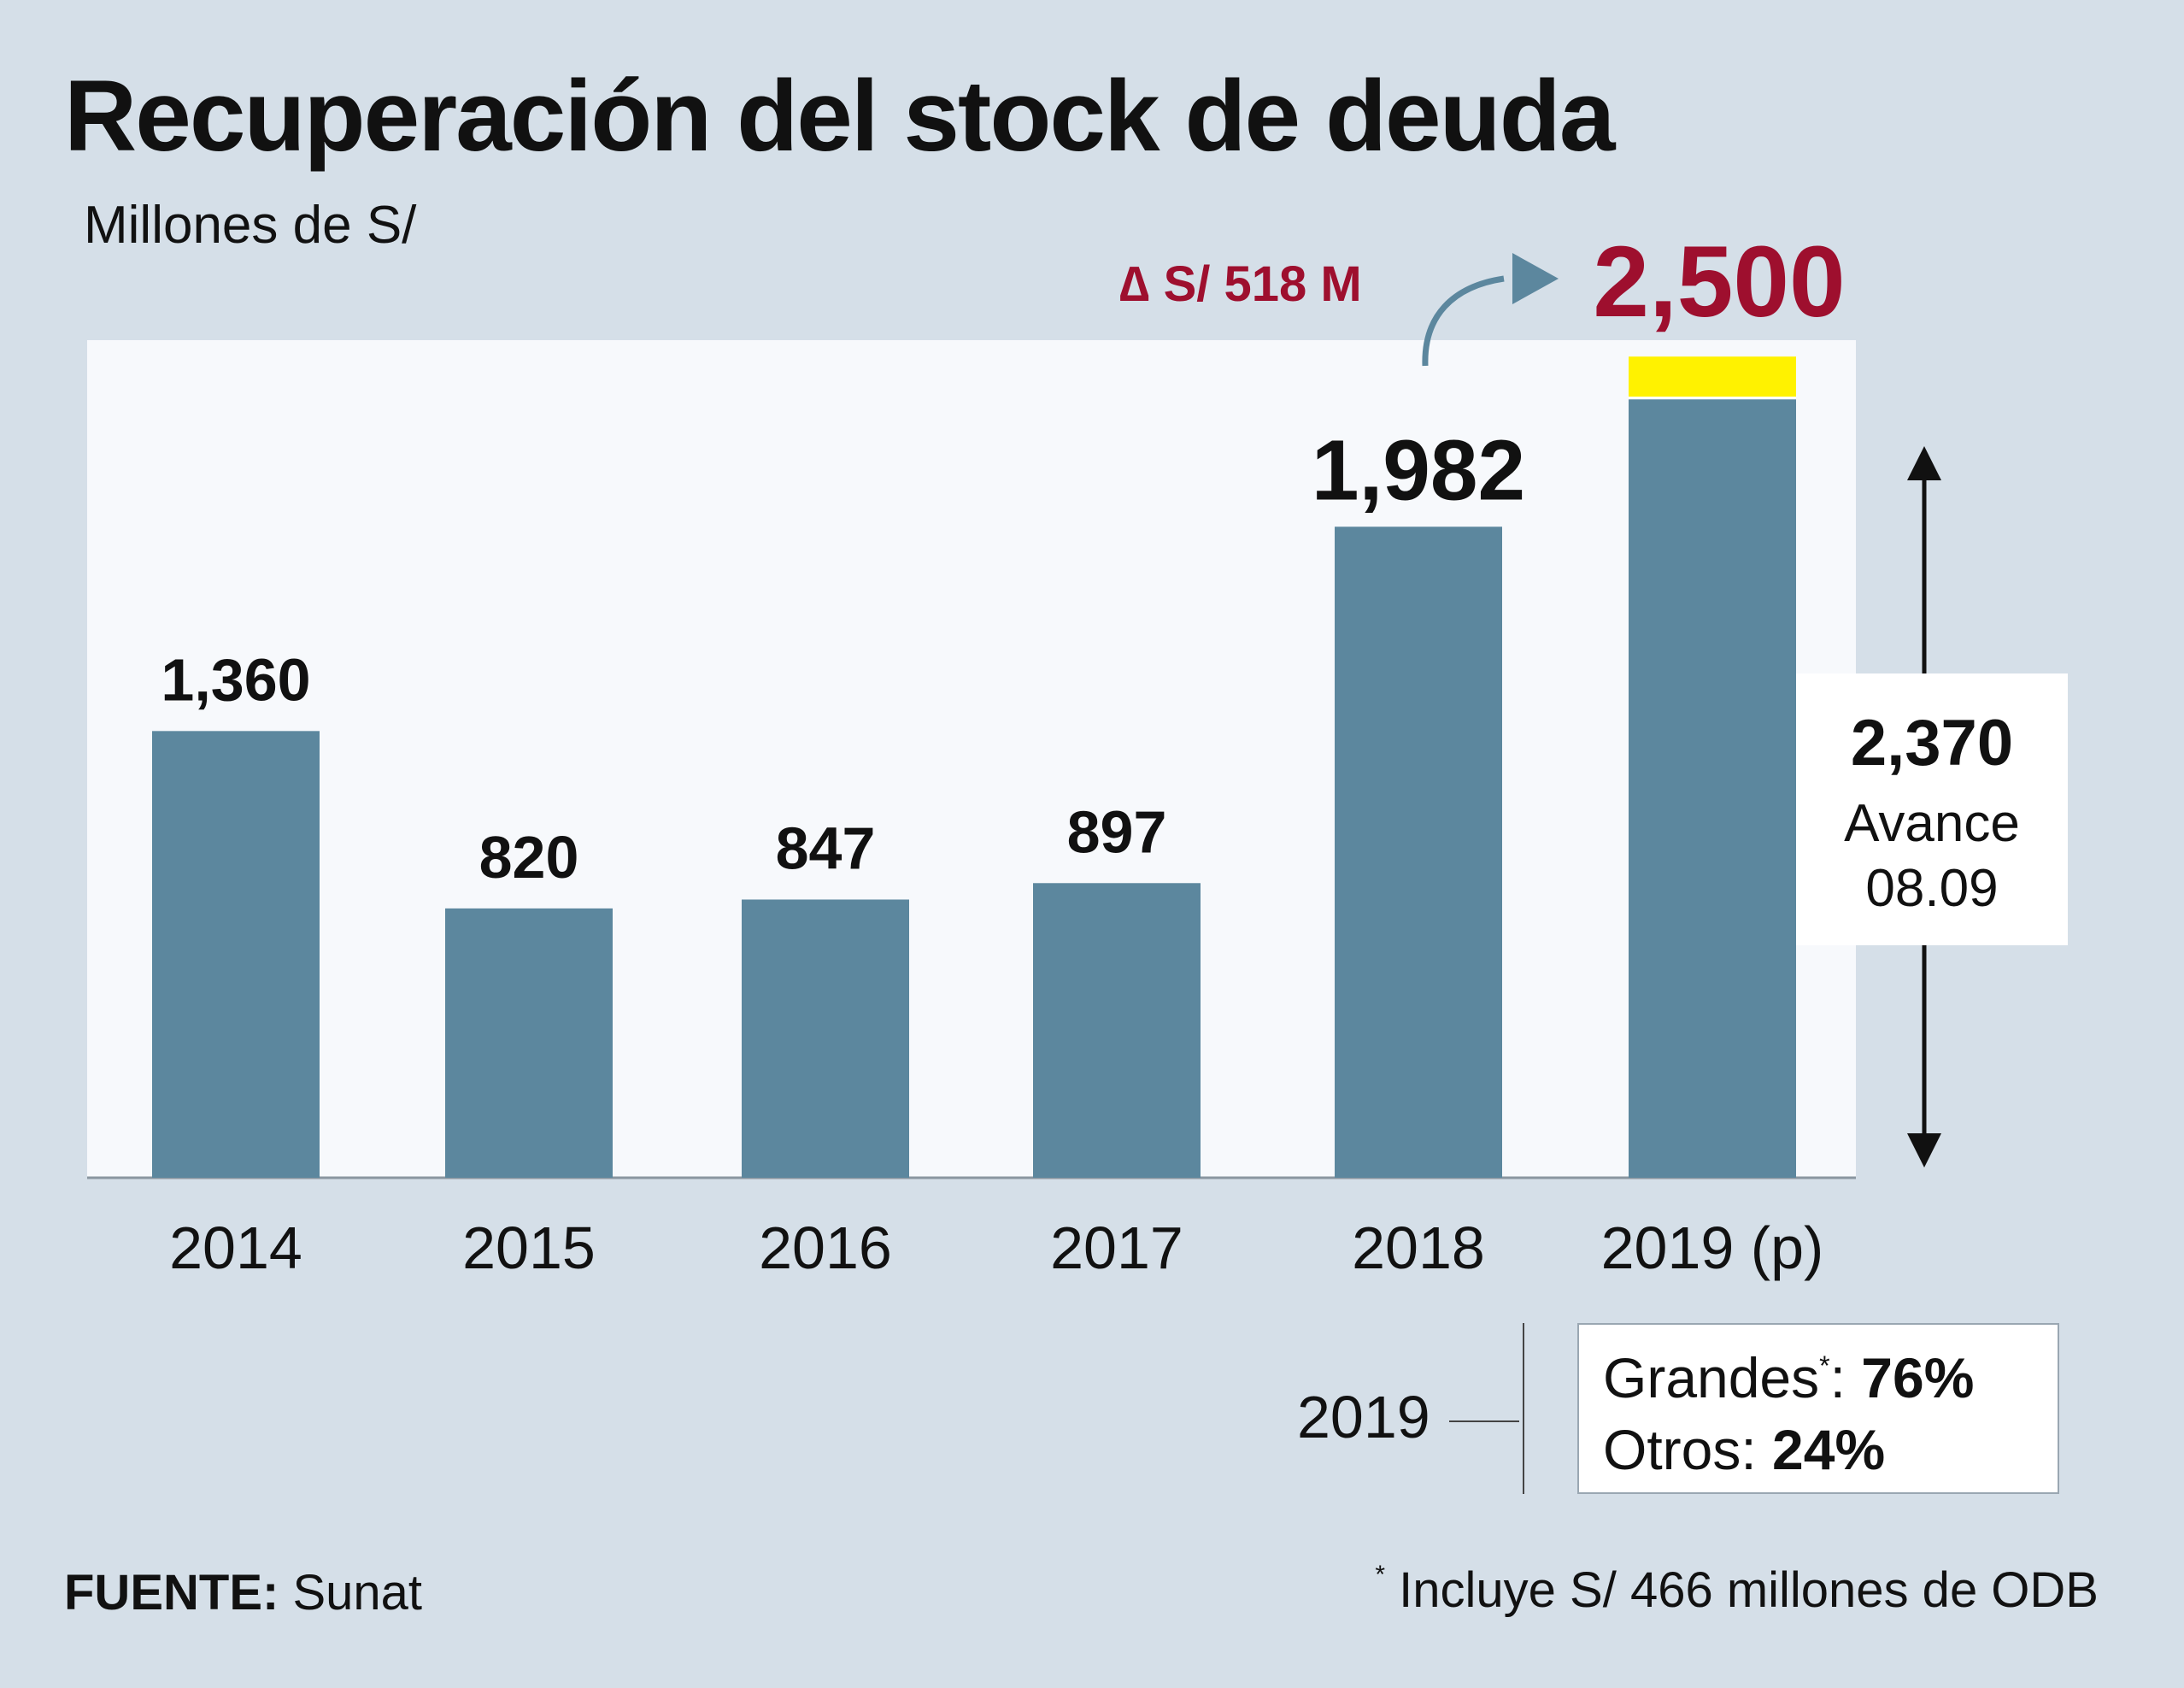  I want to click on callout-label: Avance, so click(1932, 823).